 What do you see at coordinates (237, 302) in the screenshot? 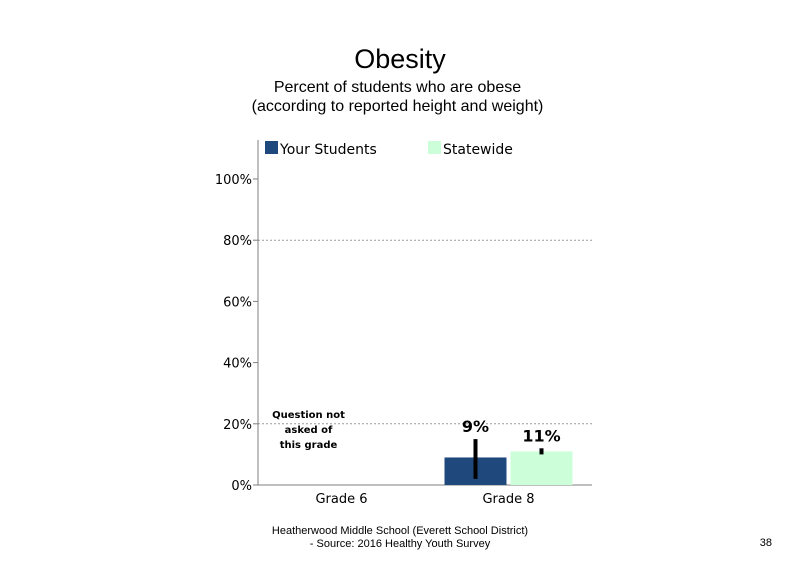
I see `y-tick-label: 60%` at bounding box center [237, 302].